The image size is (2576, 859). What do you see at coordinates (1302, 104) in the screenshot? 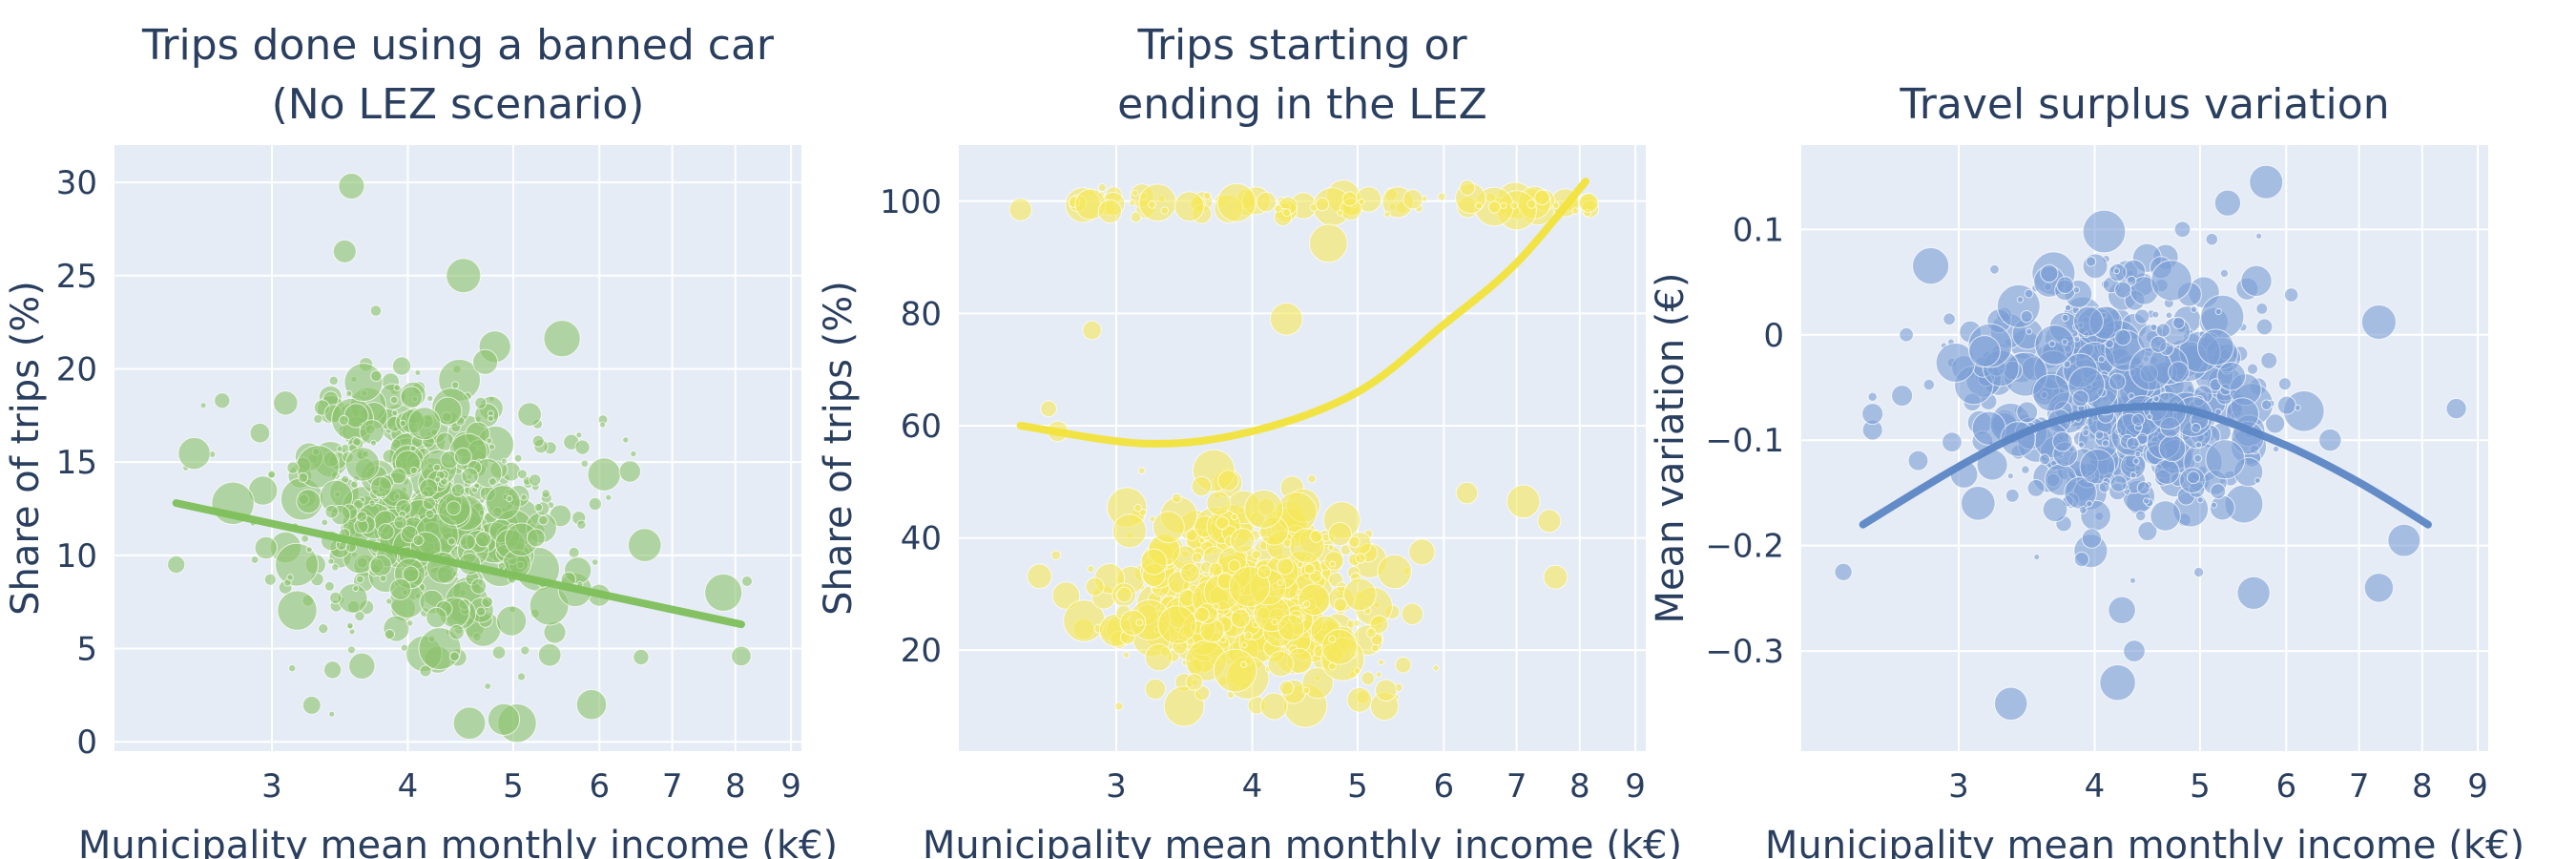
I see `panel-title: ending in the LEZ` at bounding box center [1302, 104].